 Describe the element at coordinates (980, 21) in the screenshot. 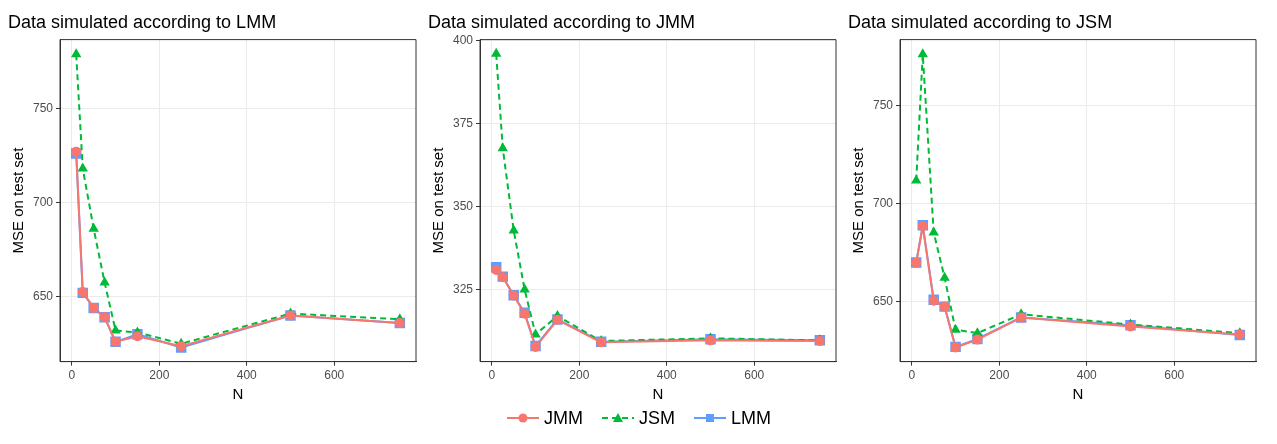

I see `chart-title: Data simulated according to JSM` at that location.